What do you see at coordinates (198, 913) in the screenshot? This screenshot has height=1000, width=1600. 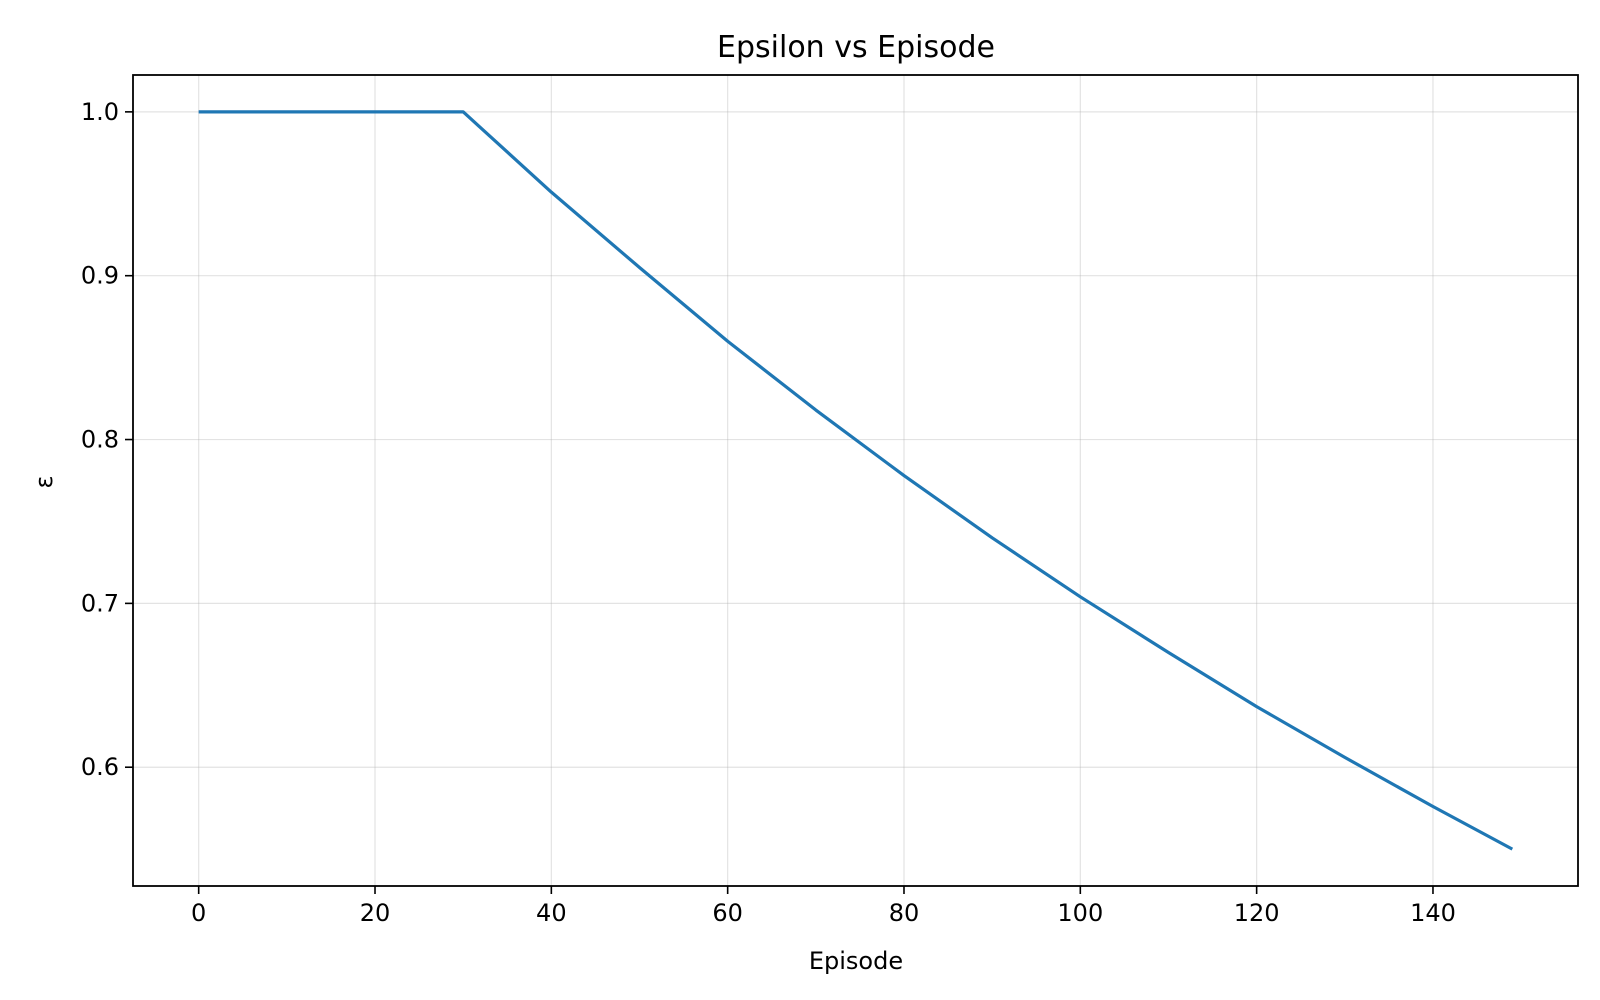 I see `x-tick-label-0: 0` at bounding box center [198, 913].